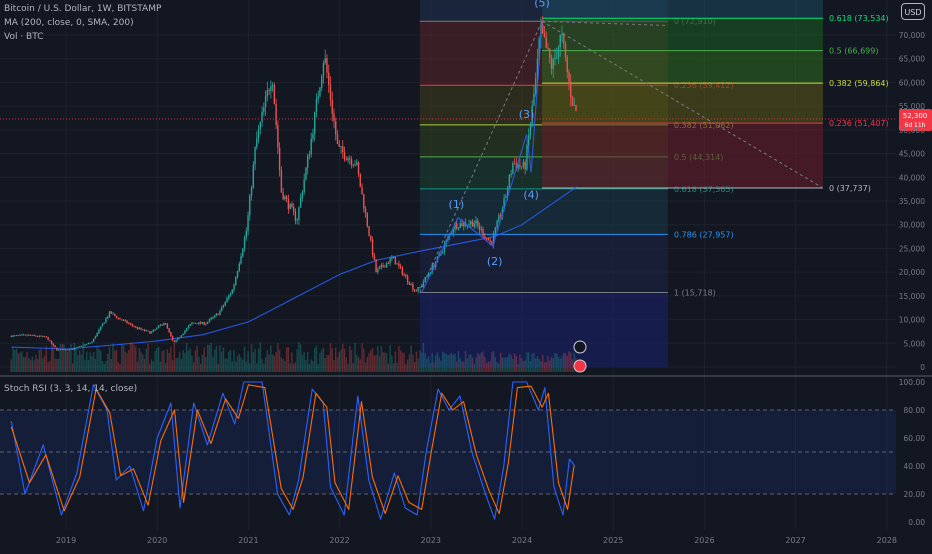  What do you see at coordinates (69, 23) in the screenshot?
I see `ma-legend: MA (200, close, 0, SMA, 200)` at bounding box center [69, 23].